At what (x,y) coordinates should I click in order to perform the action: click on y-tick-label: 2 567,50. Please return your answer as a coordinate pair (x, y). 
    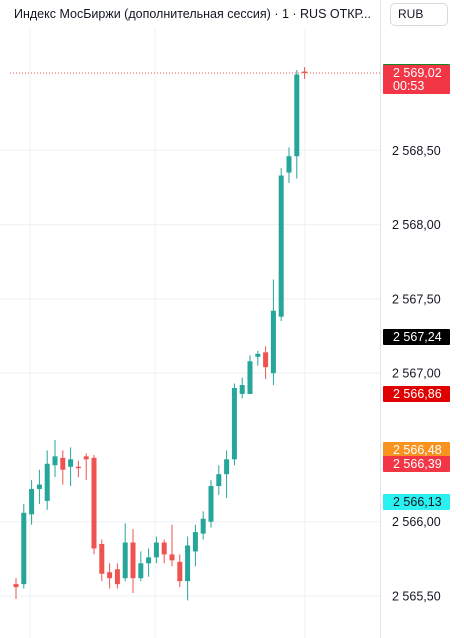
    Looking at the image, I should click on (416, 299).